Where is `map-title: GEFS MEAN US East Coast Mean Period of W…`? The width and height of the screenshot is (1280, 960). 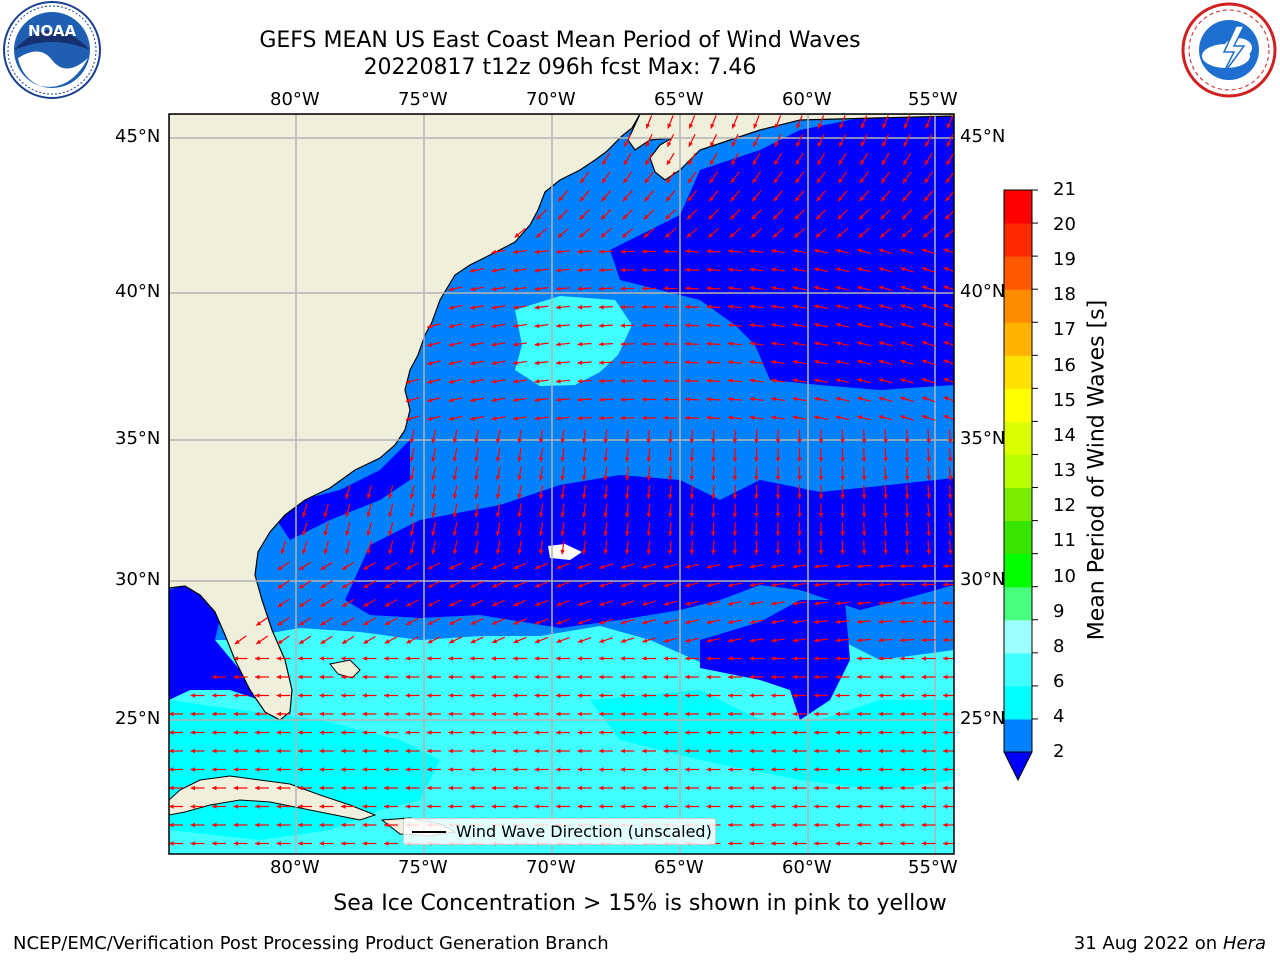
map-title: GEFS MEAN US East Coast Mean Period of W… is located at coordinates (560, 40).